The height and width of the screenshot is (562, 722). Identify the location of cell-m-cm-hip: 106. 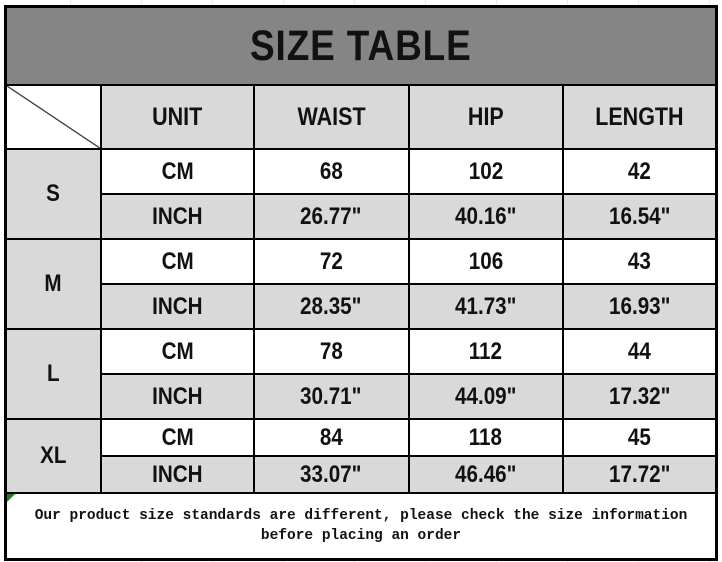
(485, 261).